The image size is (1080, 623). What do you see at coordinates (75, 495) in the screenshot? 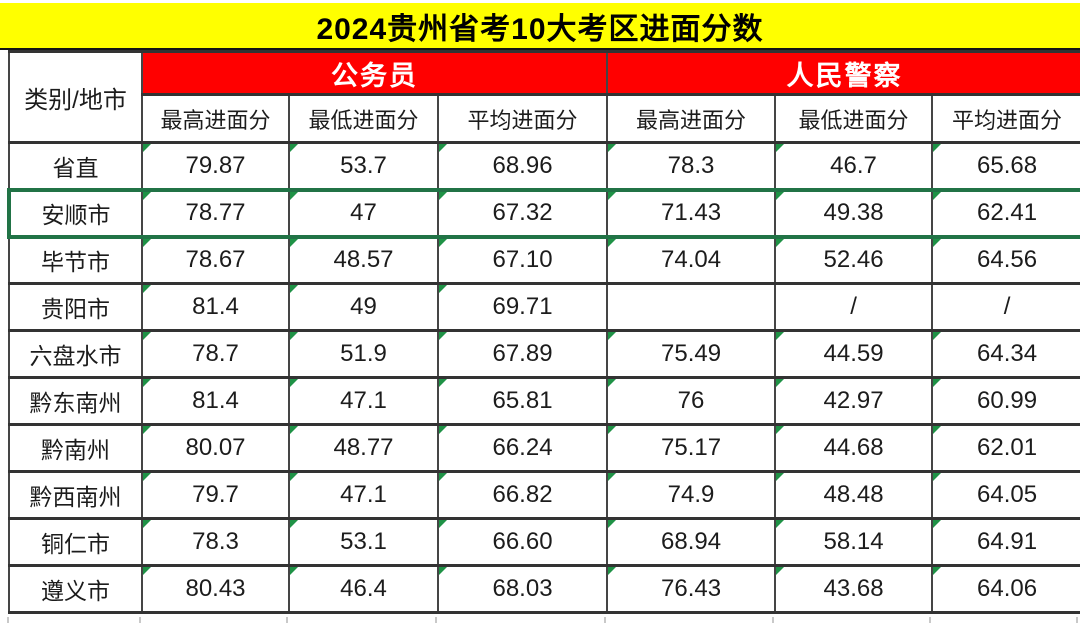
I see `region-cell: 黔西南州` at bounding box center [75, 495].